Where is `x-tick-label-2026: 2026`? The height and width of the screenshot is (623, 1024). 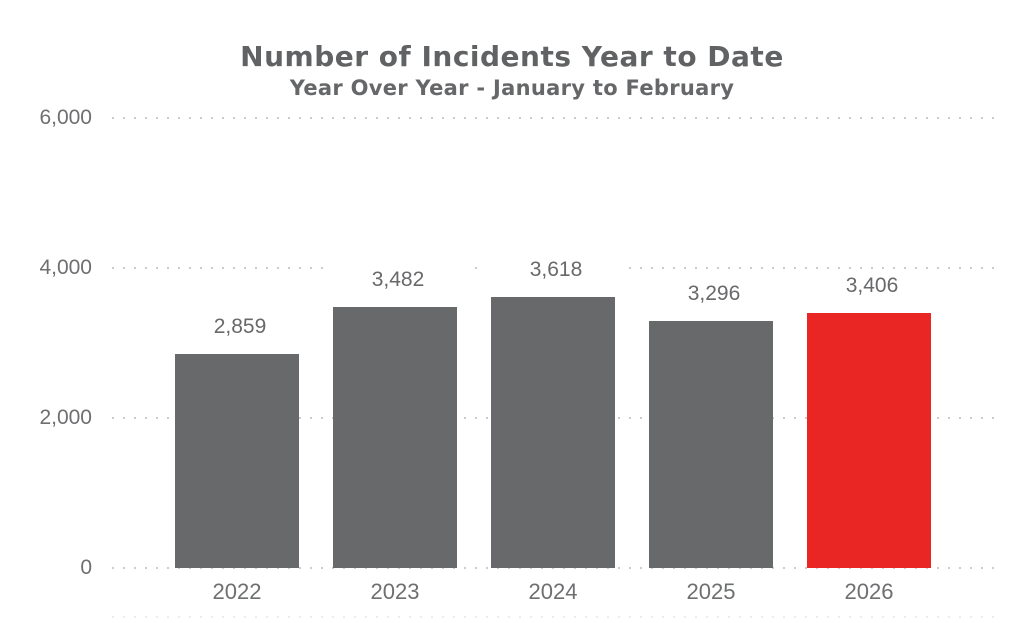
x-tick-label-2026: 2026 is located at coordinates (869, 591).